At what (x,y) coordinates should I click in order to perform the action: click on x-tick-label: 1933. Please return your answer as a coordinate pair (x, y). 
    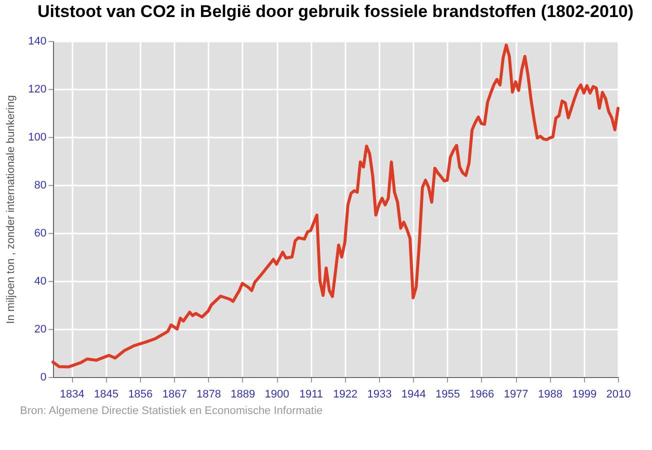
    Looking at the image, I should click on (379, 394).